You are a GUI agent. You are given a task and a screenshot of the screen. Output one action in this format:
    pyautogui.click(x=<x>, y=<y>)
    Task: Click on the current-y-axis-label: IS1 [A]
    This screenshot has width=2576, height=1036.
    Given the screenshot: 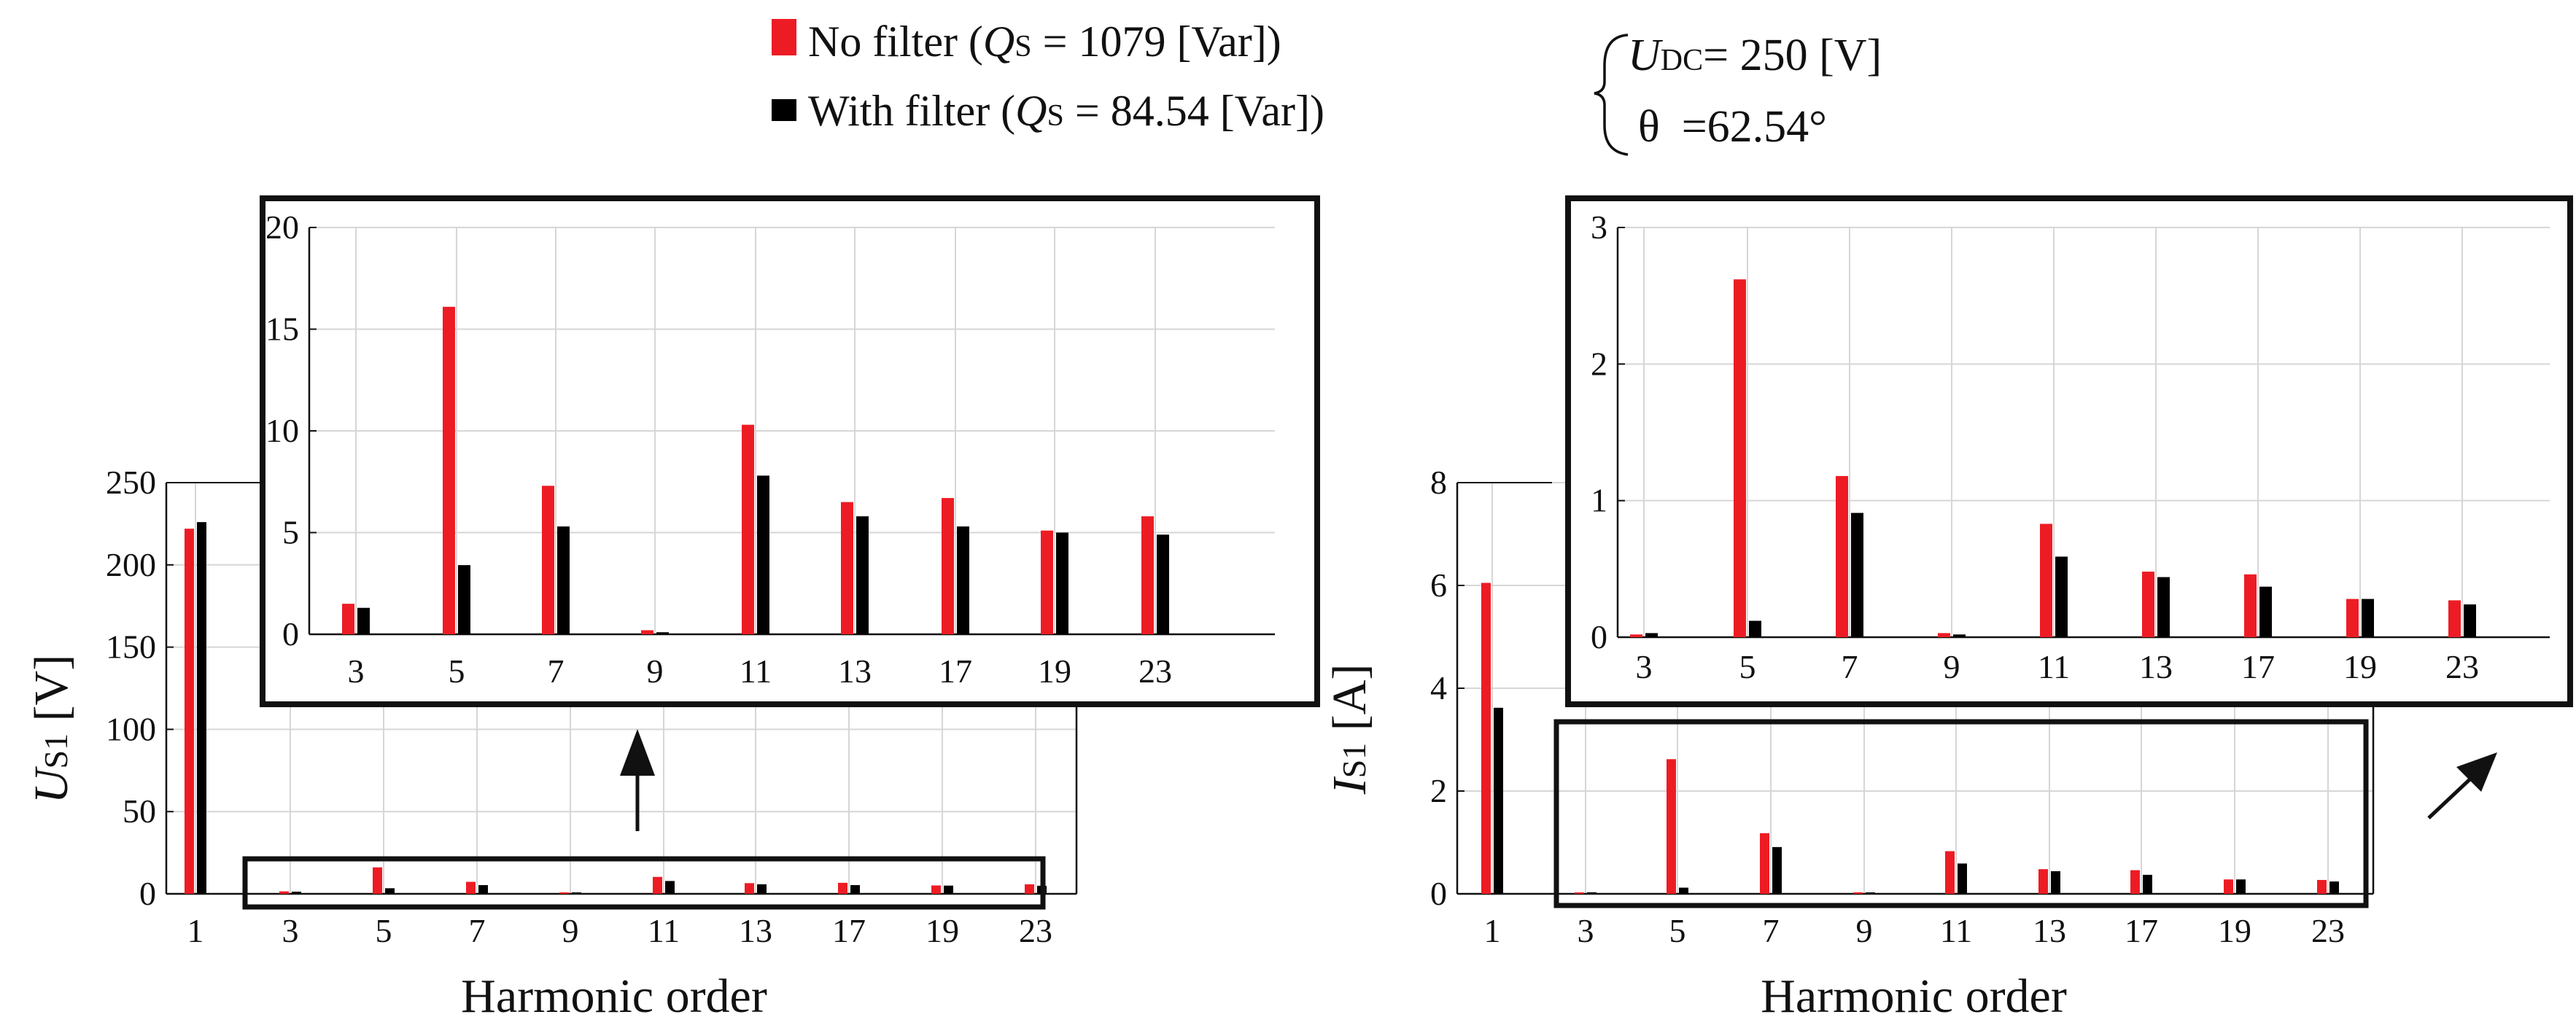 What is the action you would take?
    pyautogui.click(x=1350, y=729)
    